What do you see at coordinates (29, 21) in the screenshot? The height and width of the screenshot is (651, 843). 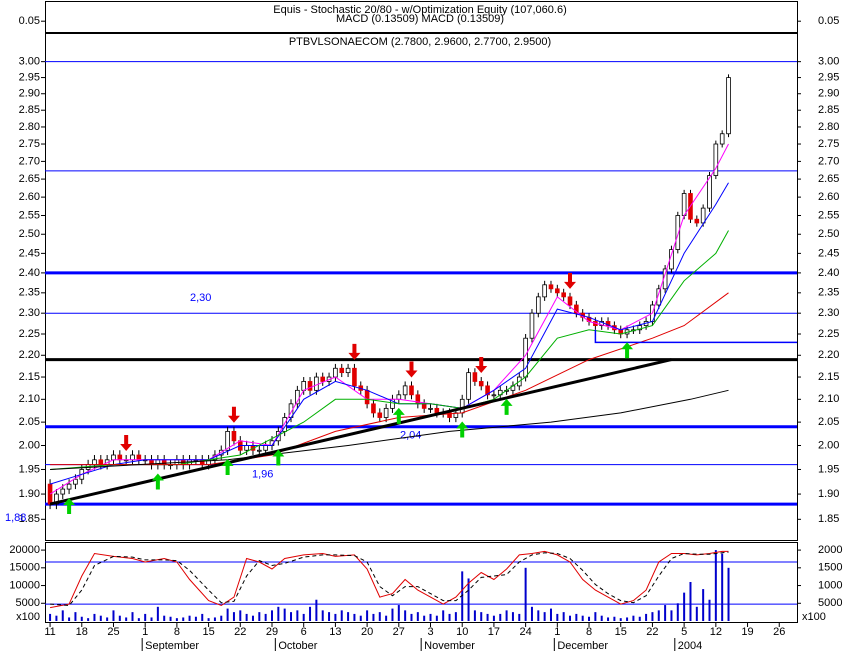 I see `y-tick-label: 0.05` at bounding box center [29, 21].